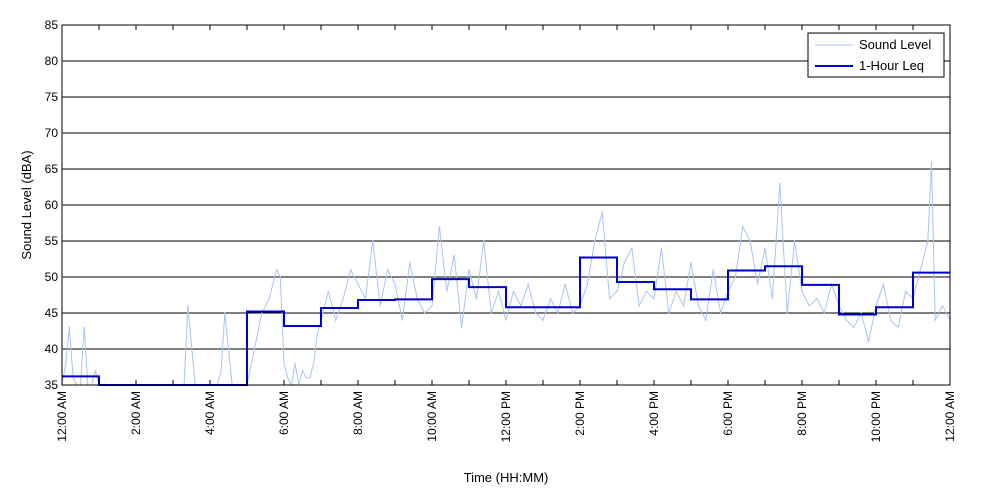 The width and height of the screenshot is (1000, 500). I want to click on xtick-label: 2:00 AM, so click(136, 413).